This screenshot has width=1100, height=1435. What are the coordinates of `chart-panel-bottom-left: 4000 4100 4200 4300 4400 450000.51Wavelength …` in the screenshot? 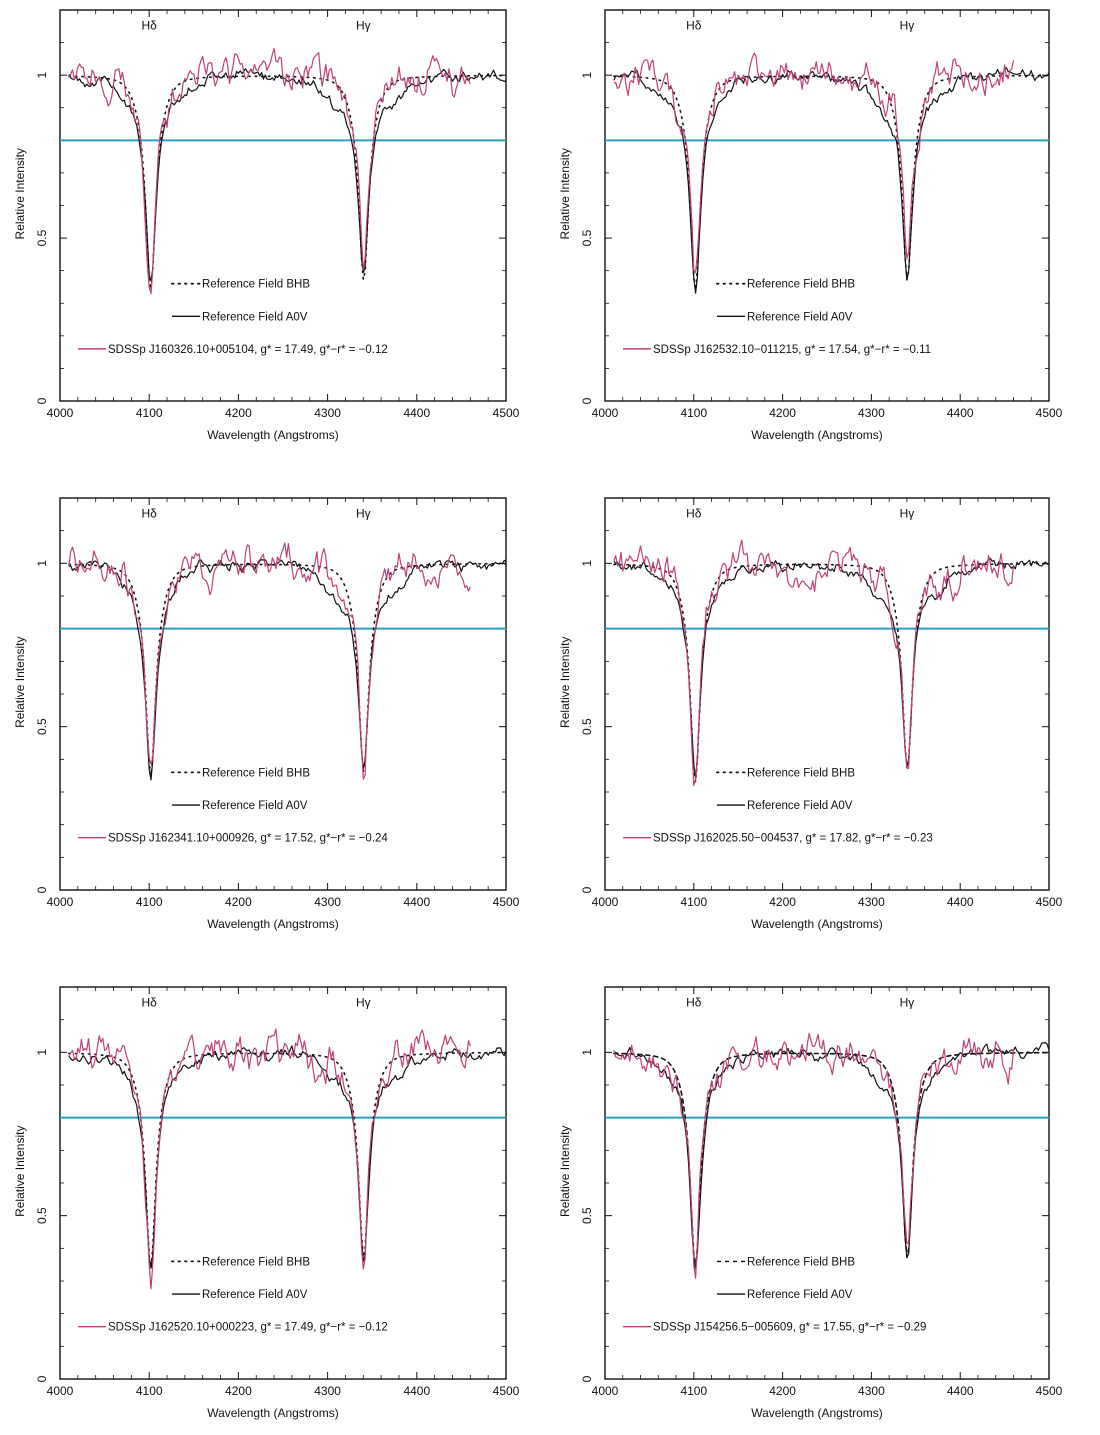 It's located at (266, 1203).